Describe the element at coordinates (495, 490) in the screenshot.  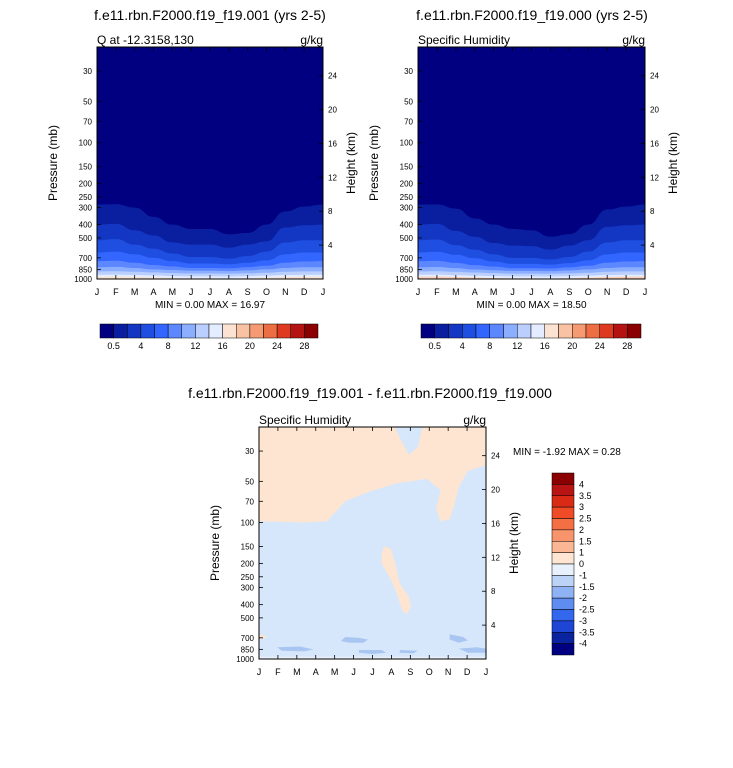
I see `height-tick-label: 20` at that location.